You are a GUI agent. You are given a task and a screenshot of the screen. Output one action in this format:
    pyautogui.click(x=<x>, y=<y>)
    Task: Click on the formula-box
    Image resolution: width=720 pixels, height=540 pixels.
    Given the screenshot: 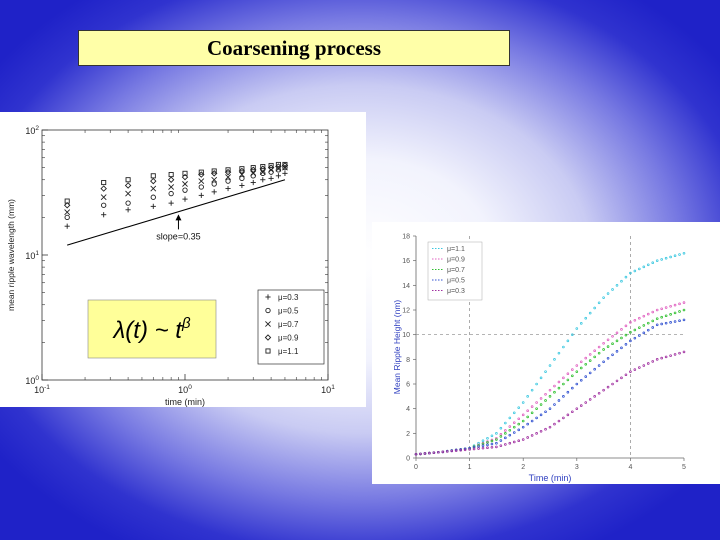 What is the action you would take?
    pyautogui.click(x=152, y=329)
    